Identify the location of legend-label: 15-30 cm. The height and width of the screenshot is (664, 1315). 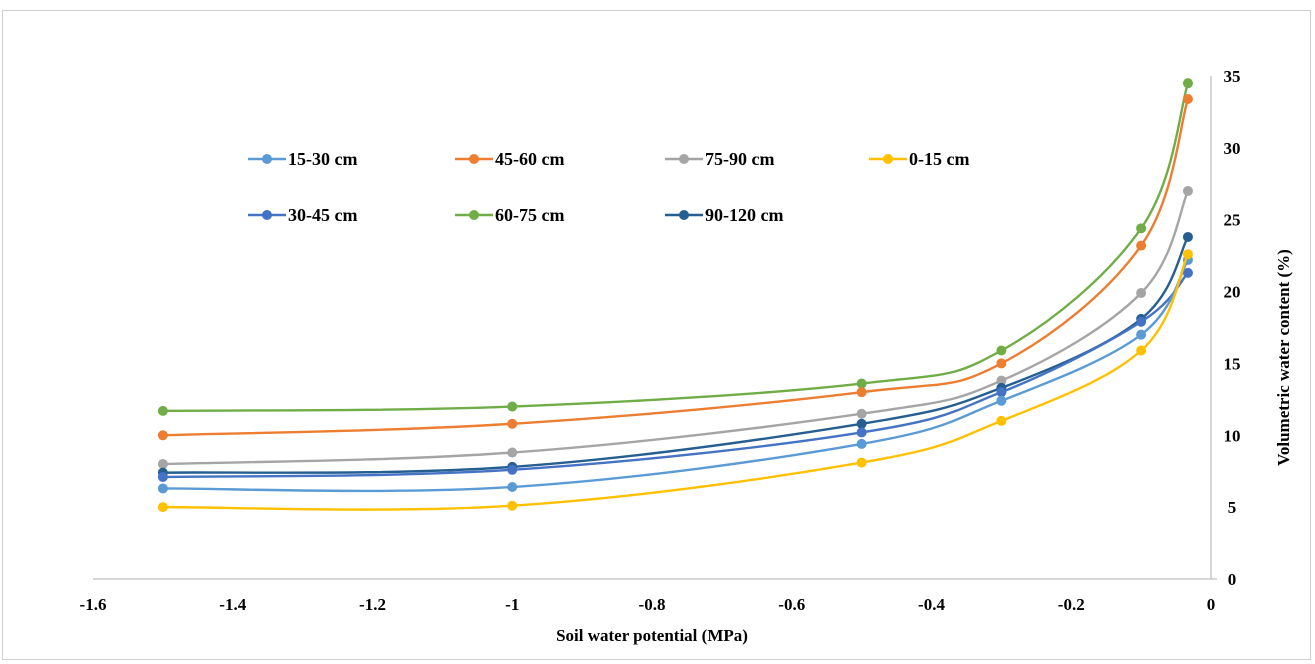
(322, 159).